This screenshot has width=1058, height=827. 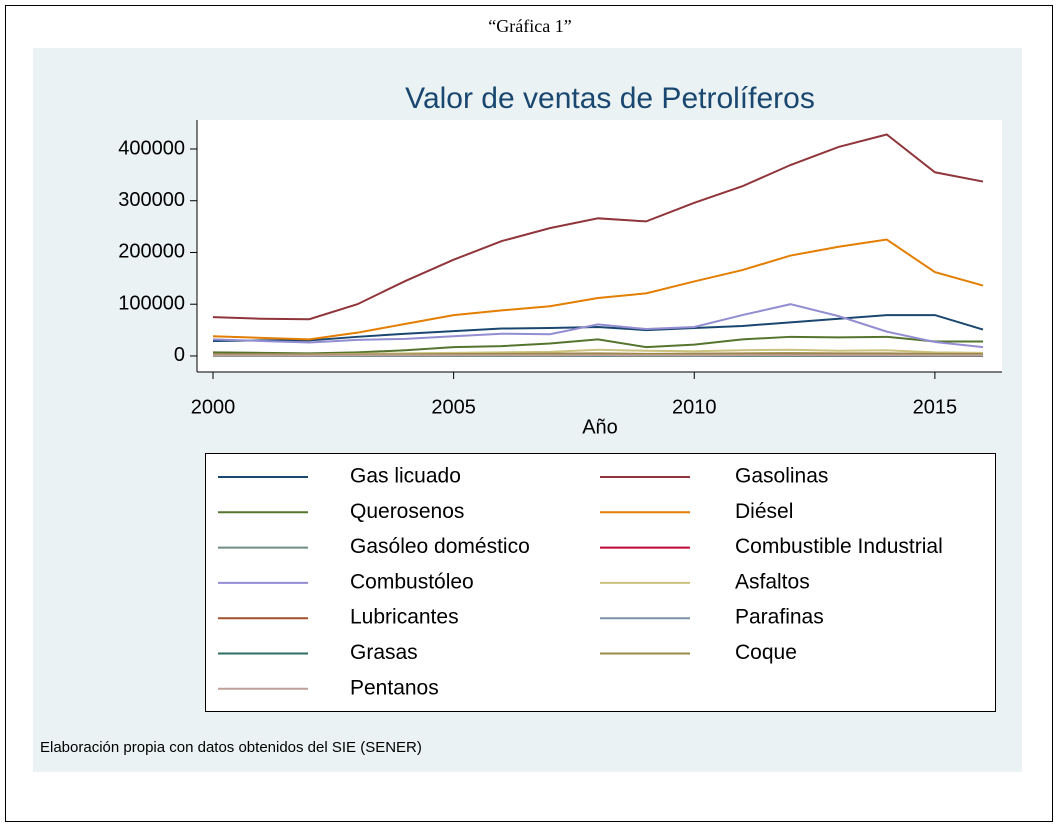 I want to click on legend-label: Gas licuado, so click(x=405, y=476).